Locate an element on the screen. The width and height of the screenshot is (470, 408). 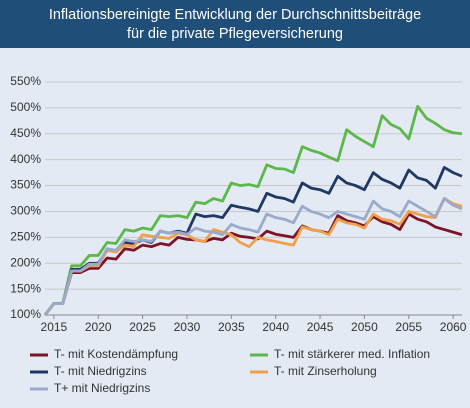
x-tick-label: 2060 is located at coordinates (453, 327).